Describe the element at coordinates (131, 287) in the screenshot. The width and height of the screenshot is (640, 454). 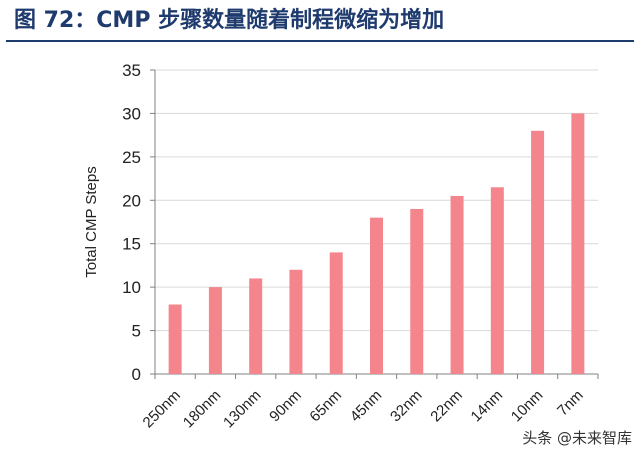
I see `y-tick-label: 10` at that location.